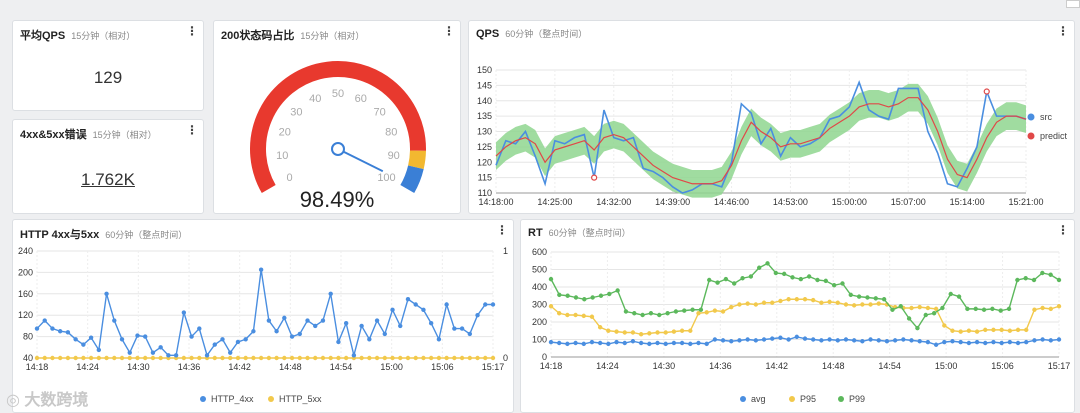  What do you see at coordinates (379, 113) in the screenshot?
I see `gauge-tick-label: 70` at bounding box center [379, 113].